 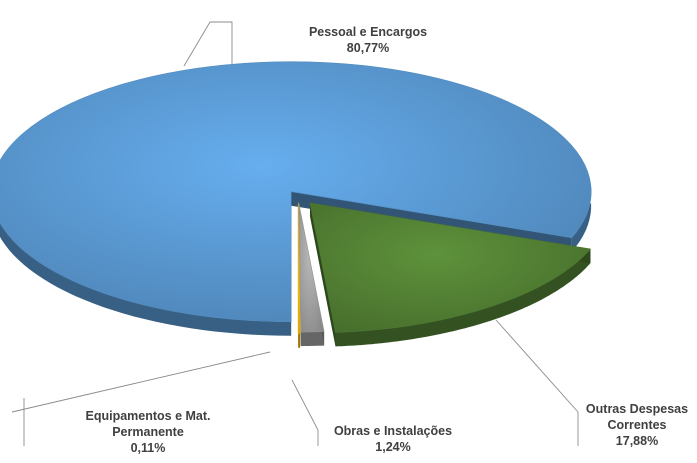 I want to click on pie-slice-outras-despesas-correntes, so click(x=450, y=274).